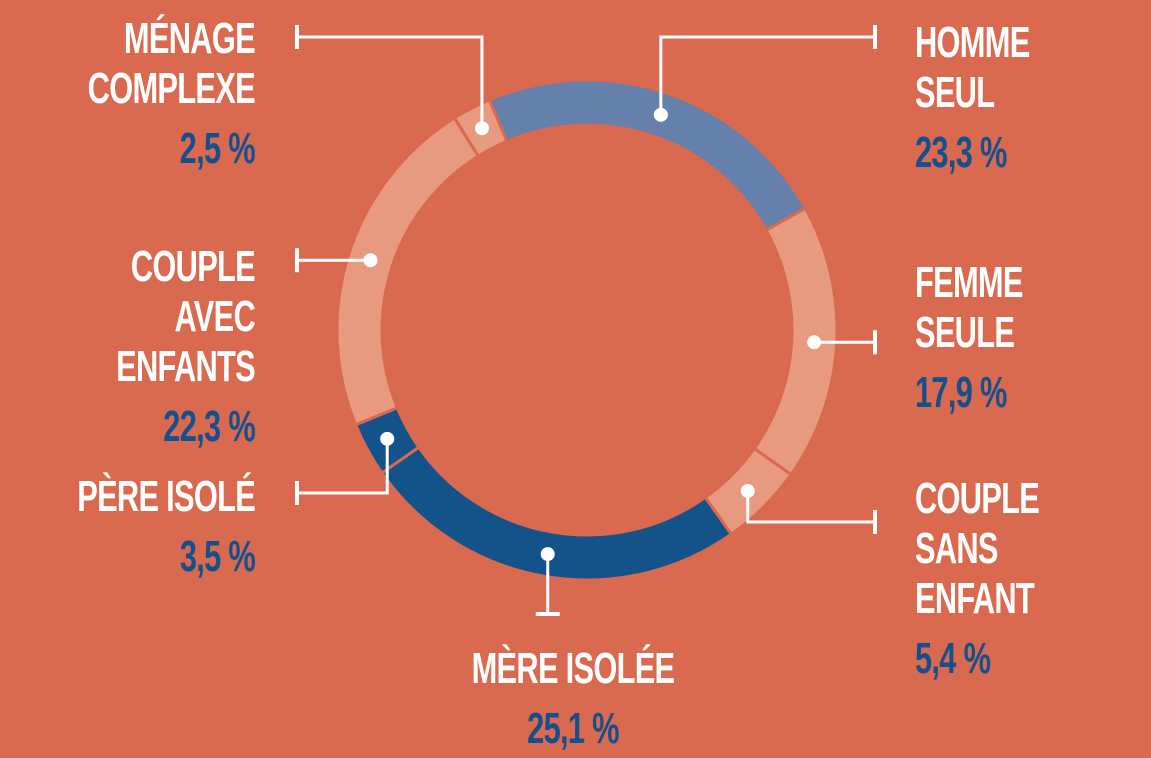  Describe the element at coordinates (977, 548) in the screenshot. I see `category-name: COUPLE SANS ENFANT` at that location.